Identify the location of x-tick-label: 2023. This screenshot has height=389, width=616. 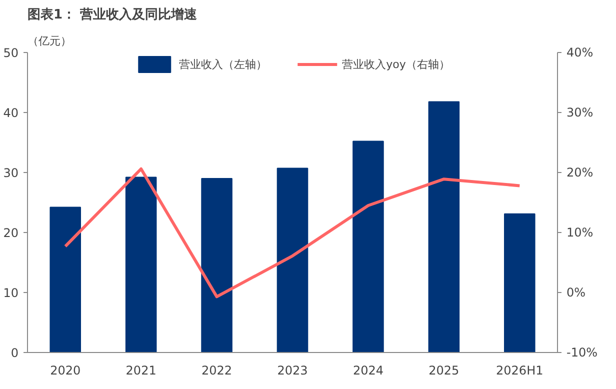
(292, 371).